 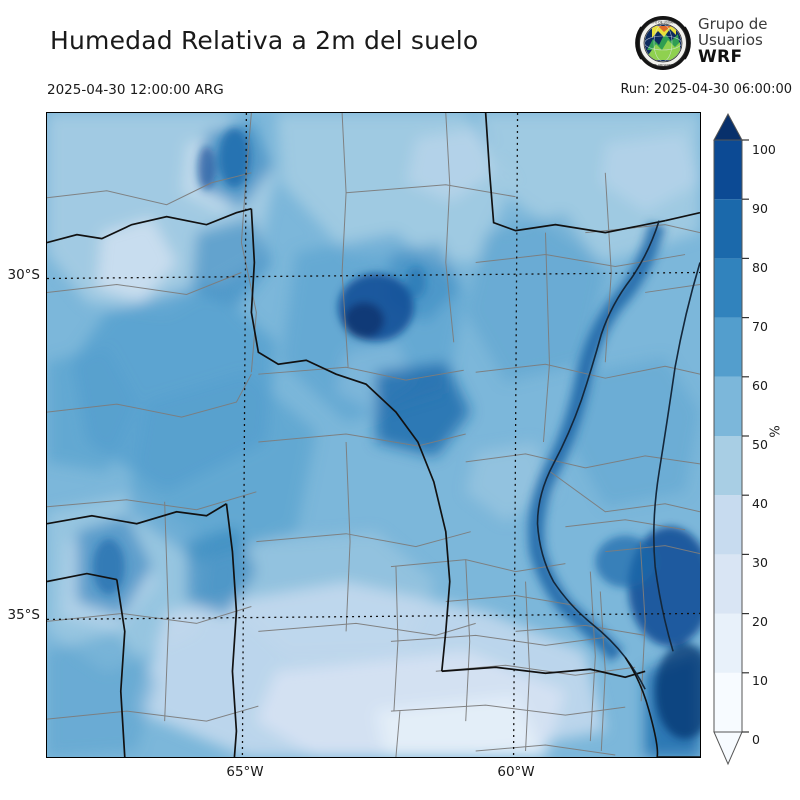 I want to click on colorbar-ticks, so click(x=745, y=436).